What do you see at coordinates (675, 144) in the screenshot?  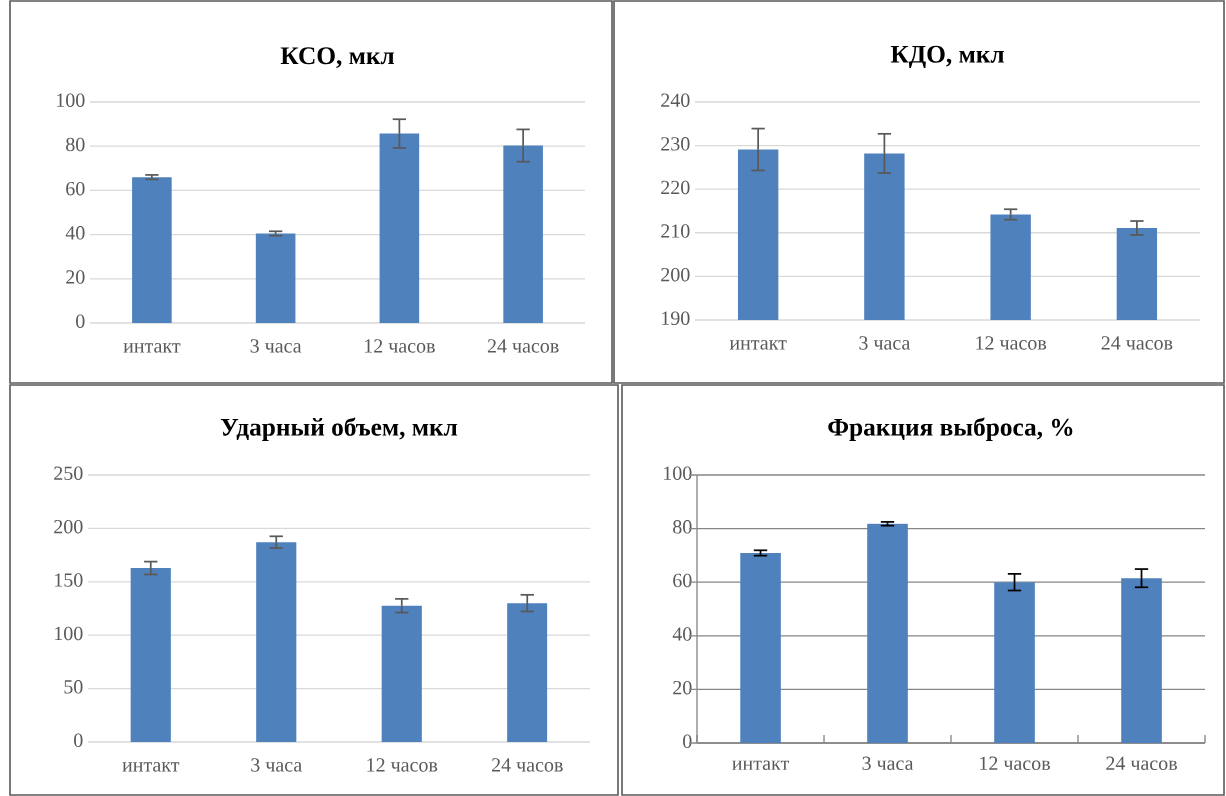 I see `y-tick-label: 230` at bounding box center [675, 144].